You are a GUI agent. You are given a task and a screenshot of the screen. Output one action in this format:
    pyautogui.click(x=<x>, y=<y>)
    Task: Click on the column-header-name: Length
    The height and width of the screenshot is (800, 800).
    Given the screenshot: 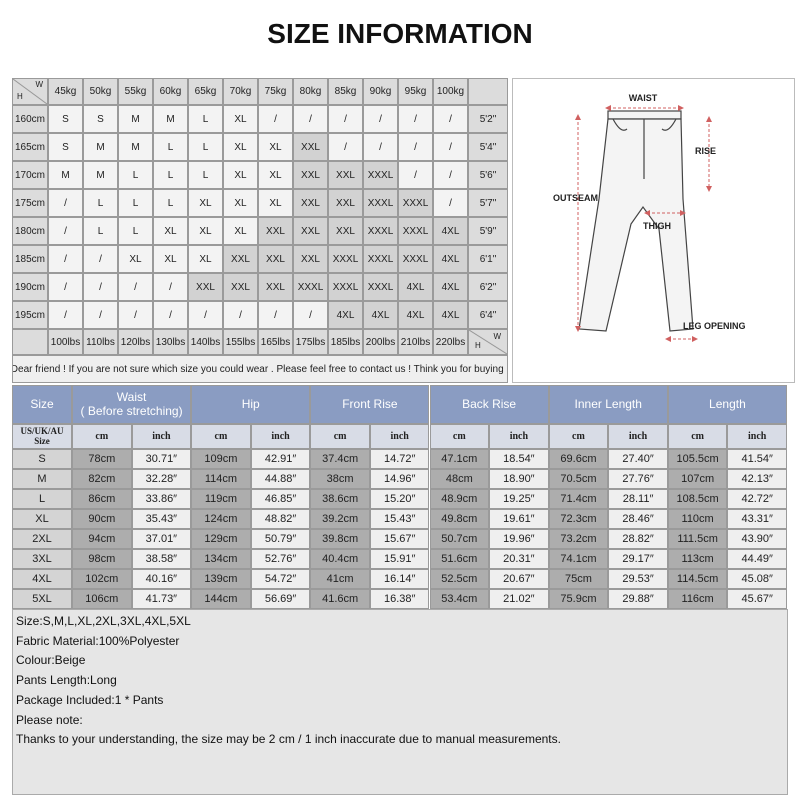 What is the action you would take?
    pyautogui.click(x=727, y=403)
    